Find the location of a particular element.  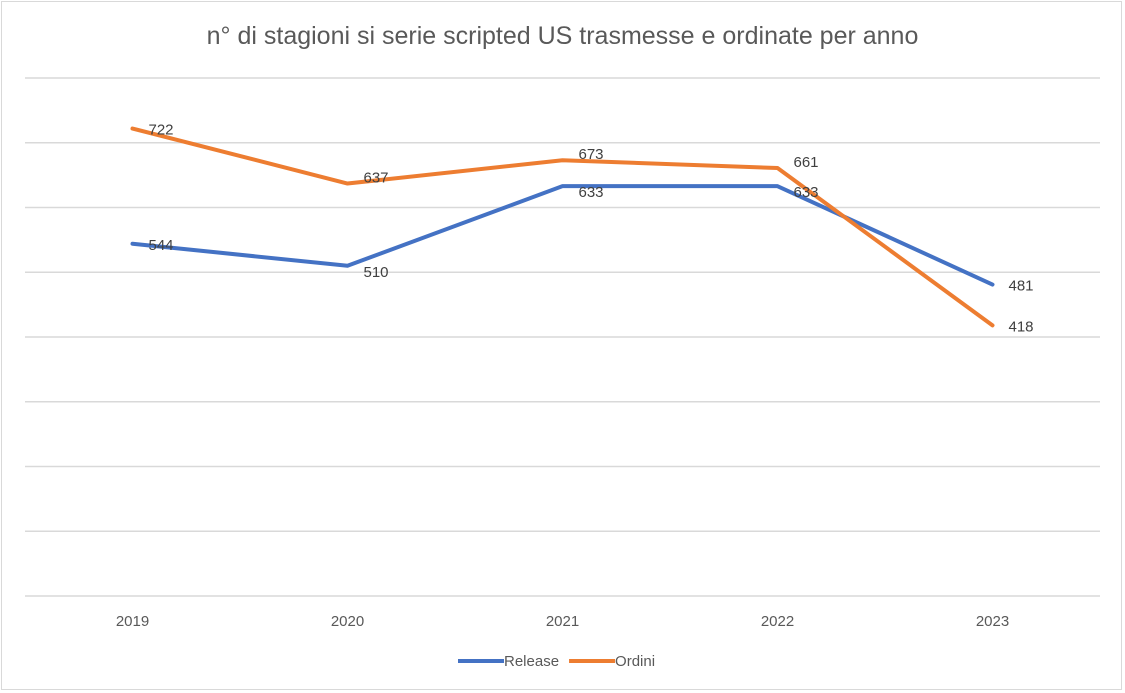

legend-label-release: Release is located at coordinates (531, 661).